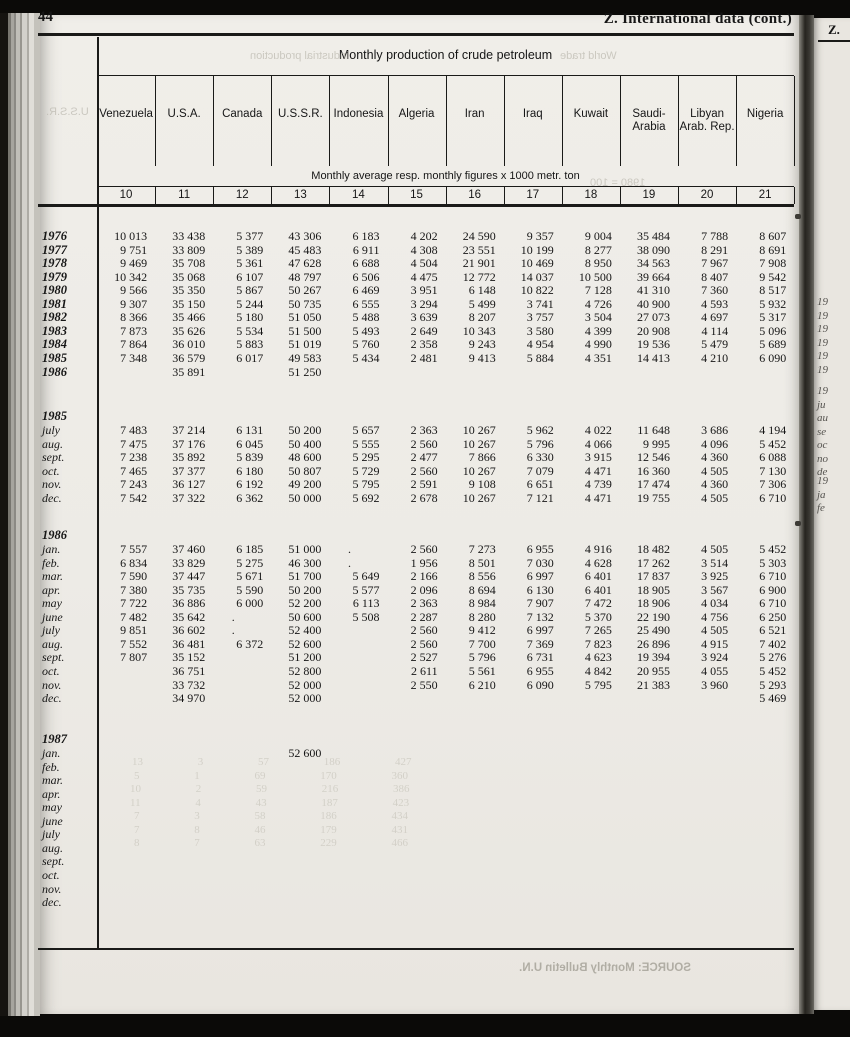  What do you see at coordinates (250, 643) in the screenshot?
I see `data-cell: 6 372` at bounding box center [250, 643].